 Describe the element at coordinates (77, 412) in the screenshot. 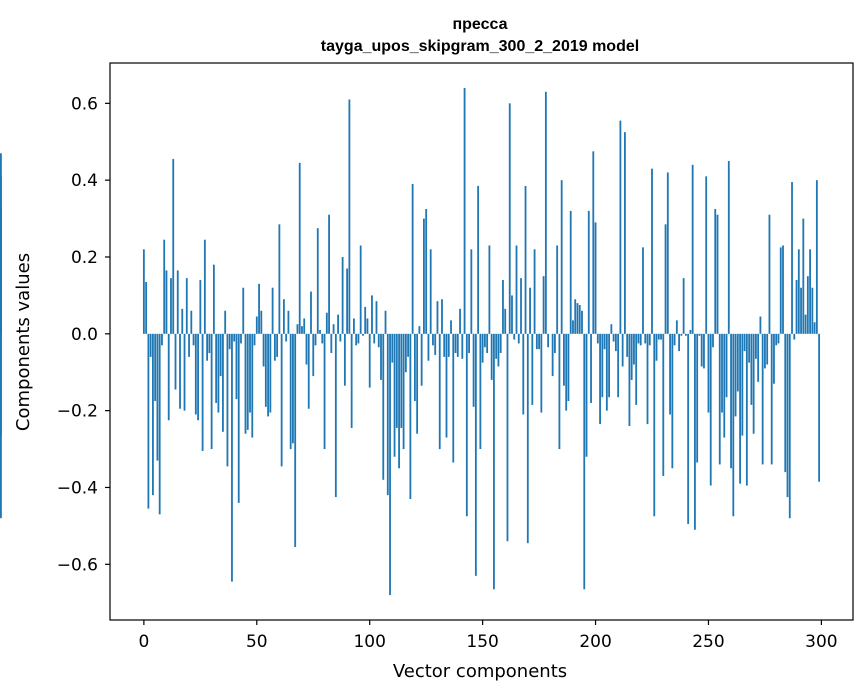

I see `y-tick-label: −0.2` at that location.